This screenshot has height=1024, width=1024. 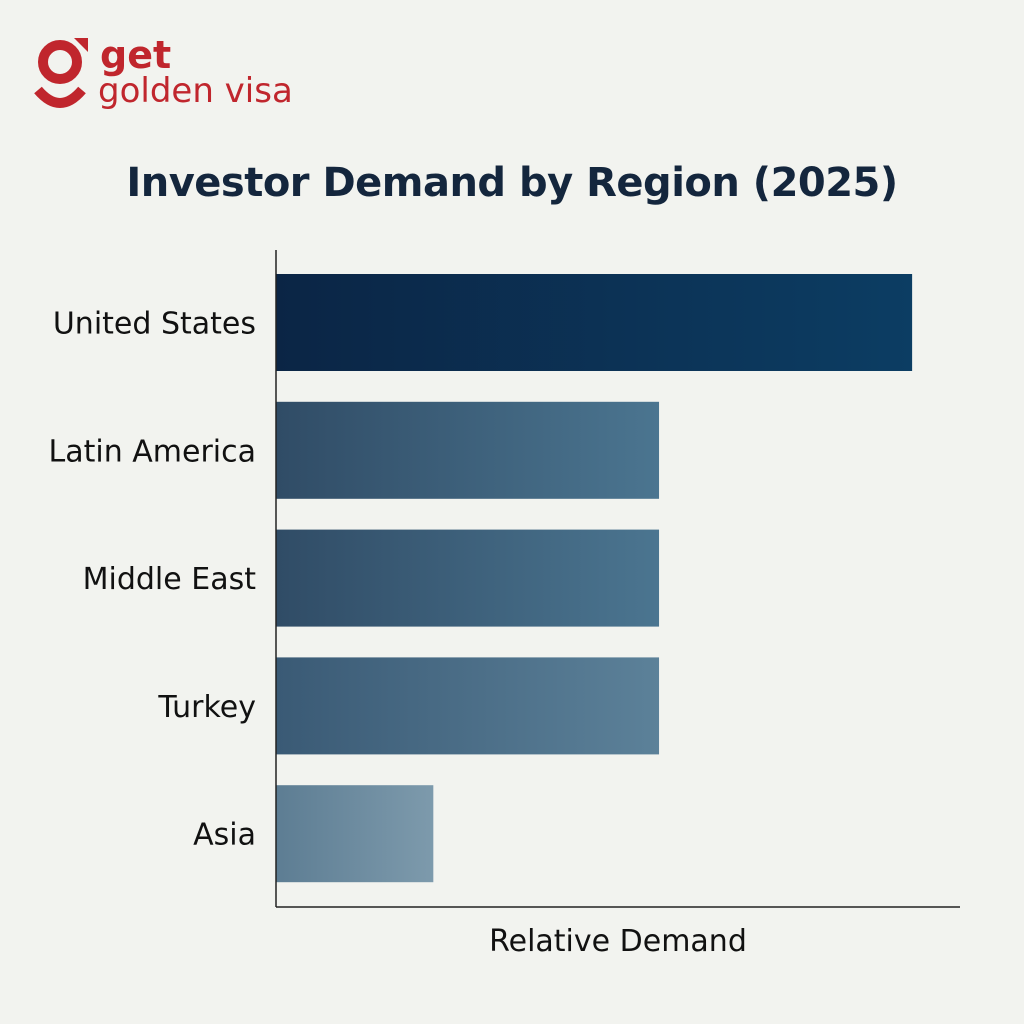 I want to click on y-tick-label: United States, so click(x=154, y=324).